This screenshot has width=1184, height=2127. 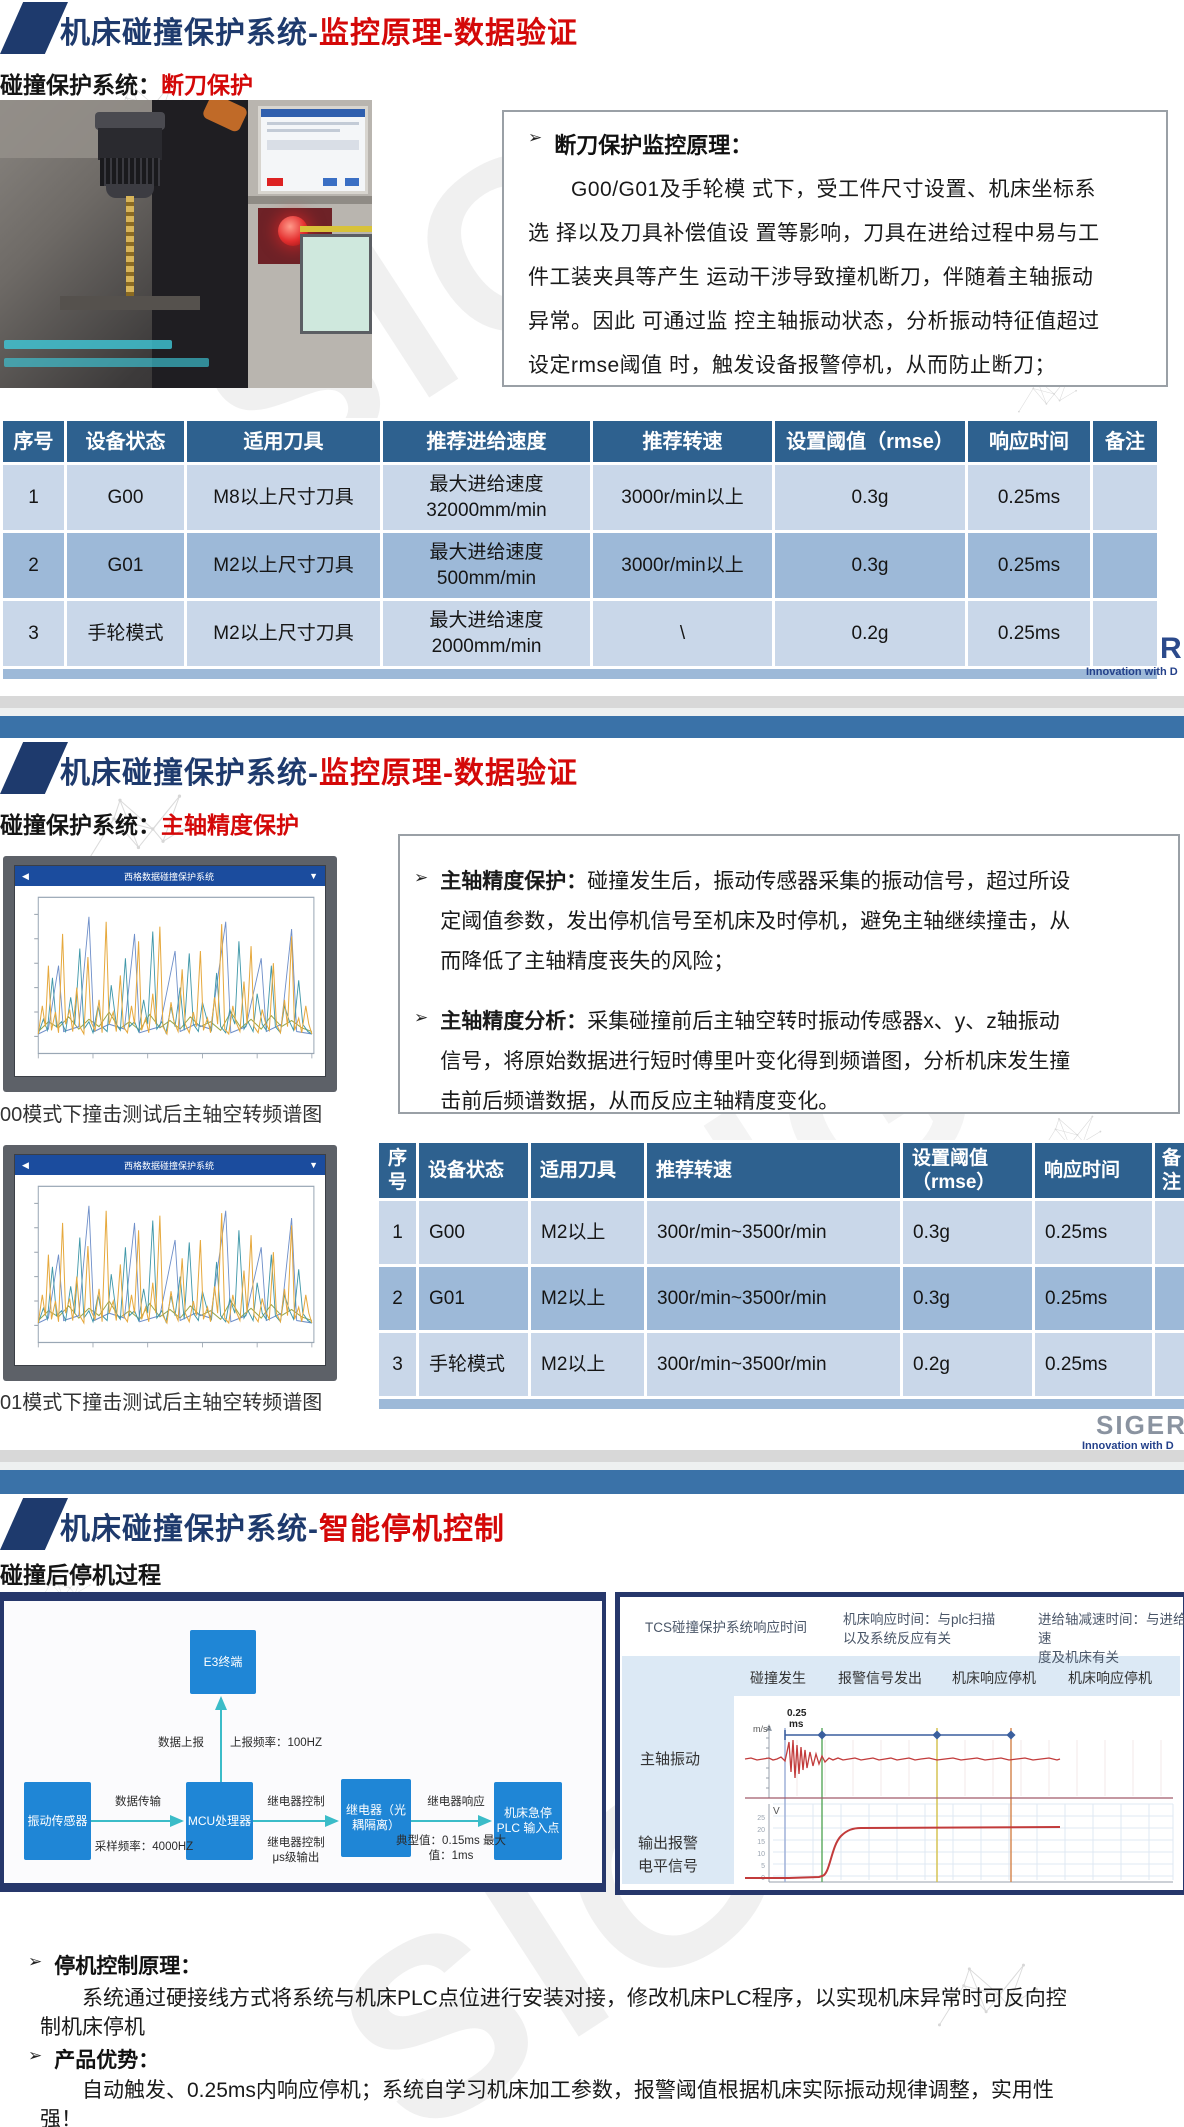 I want to click on monitor-screen-title: 西格数据碰撞保护系统, so click(x=168, y=1165).